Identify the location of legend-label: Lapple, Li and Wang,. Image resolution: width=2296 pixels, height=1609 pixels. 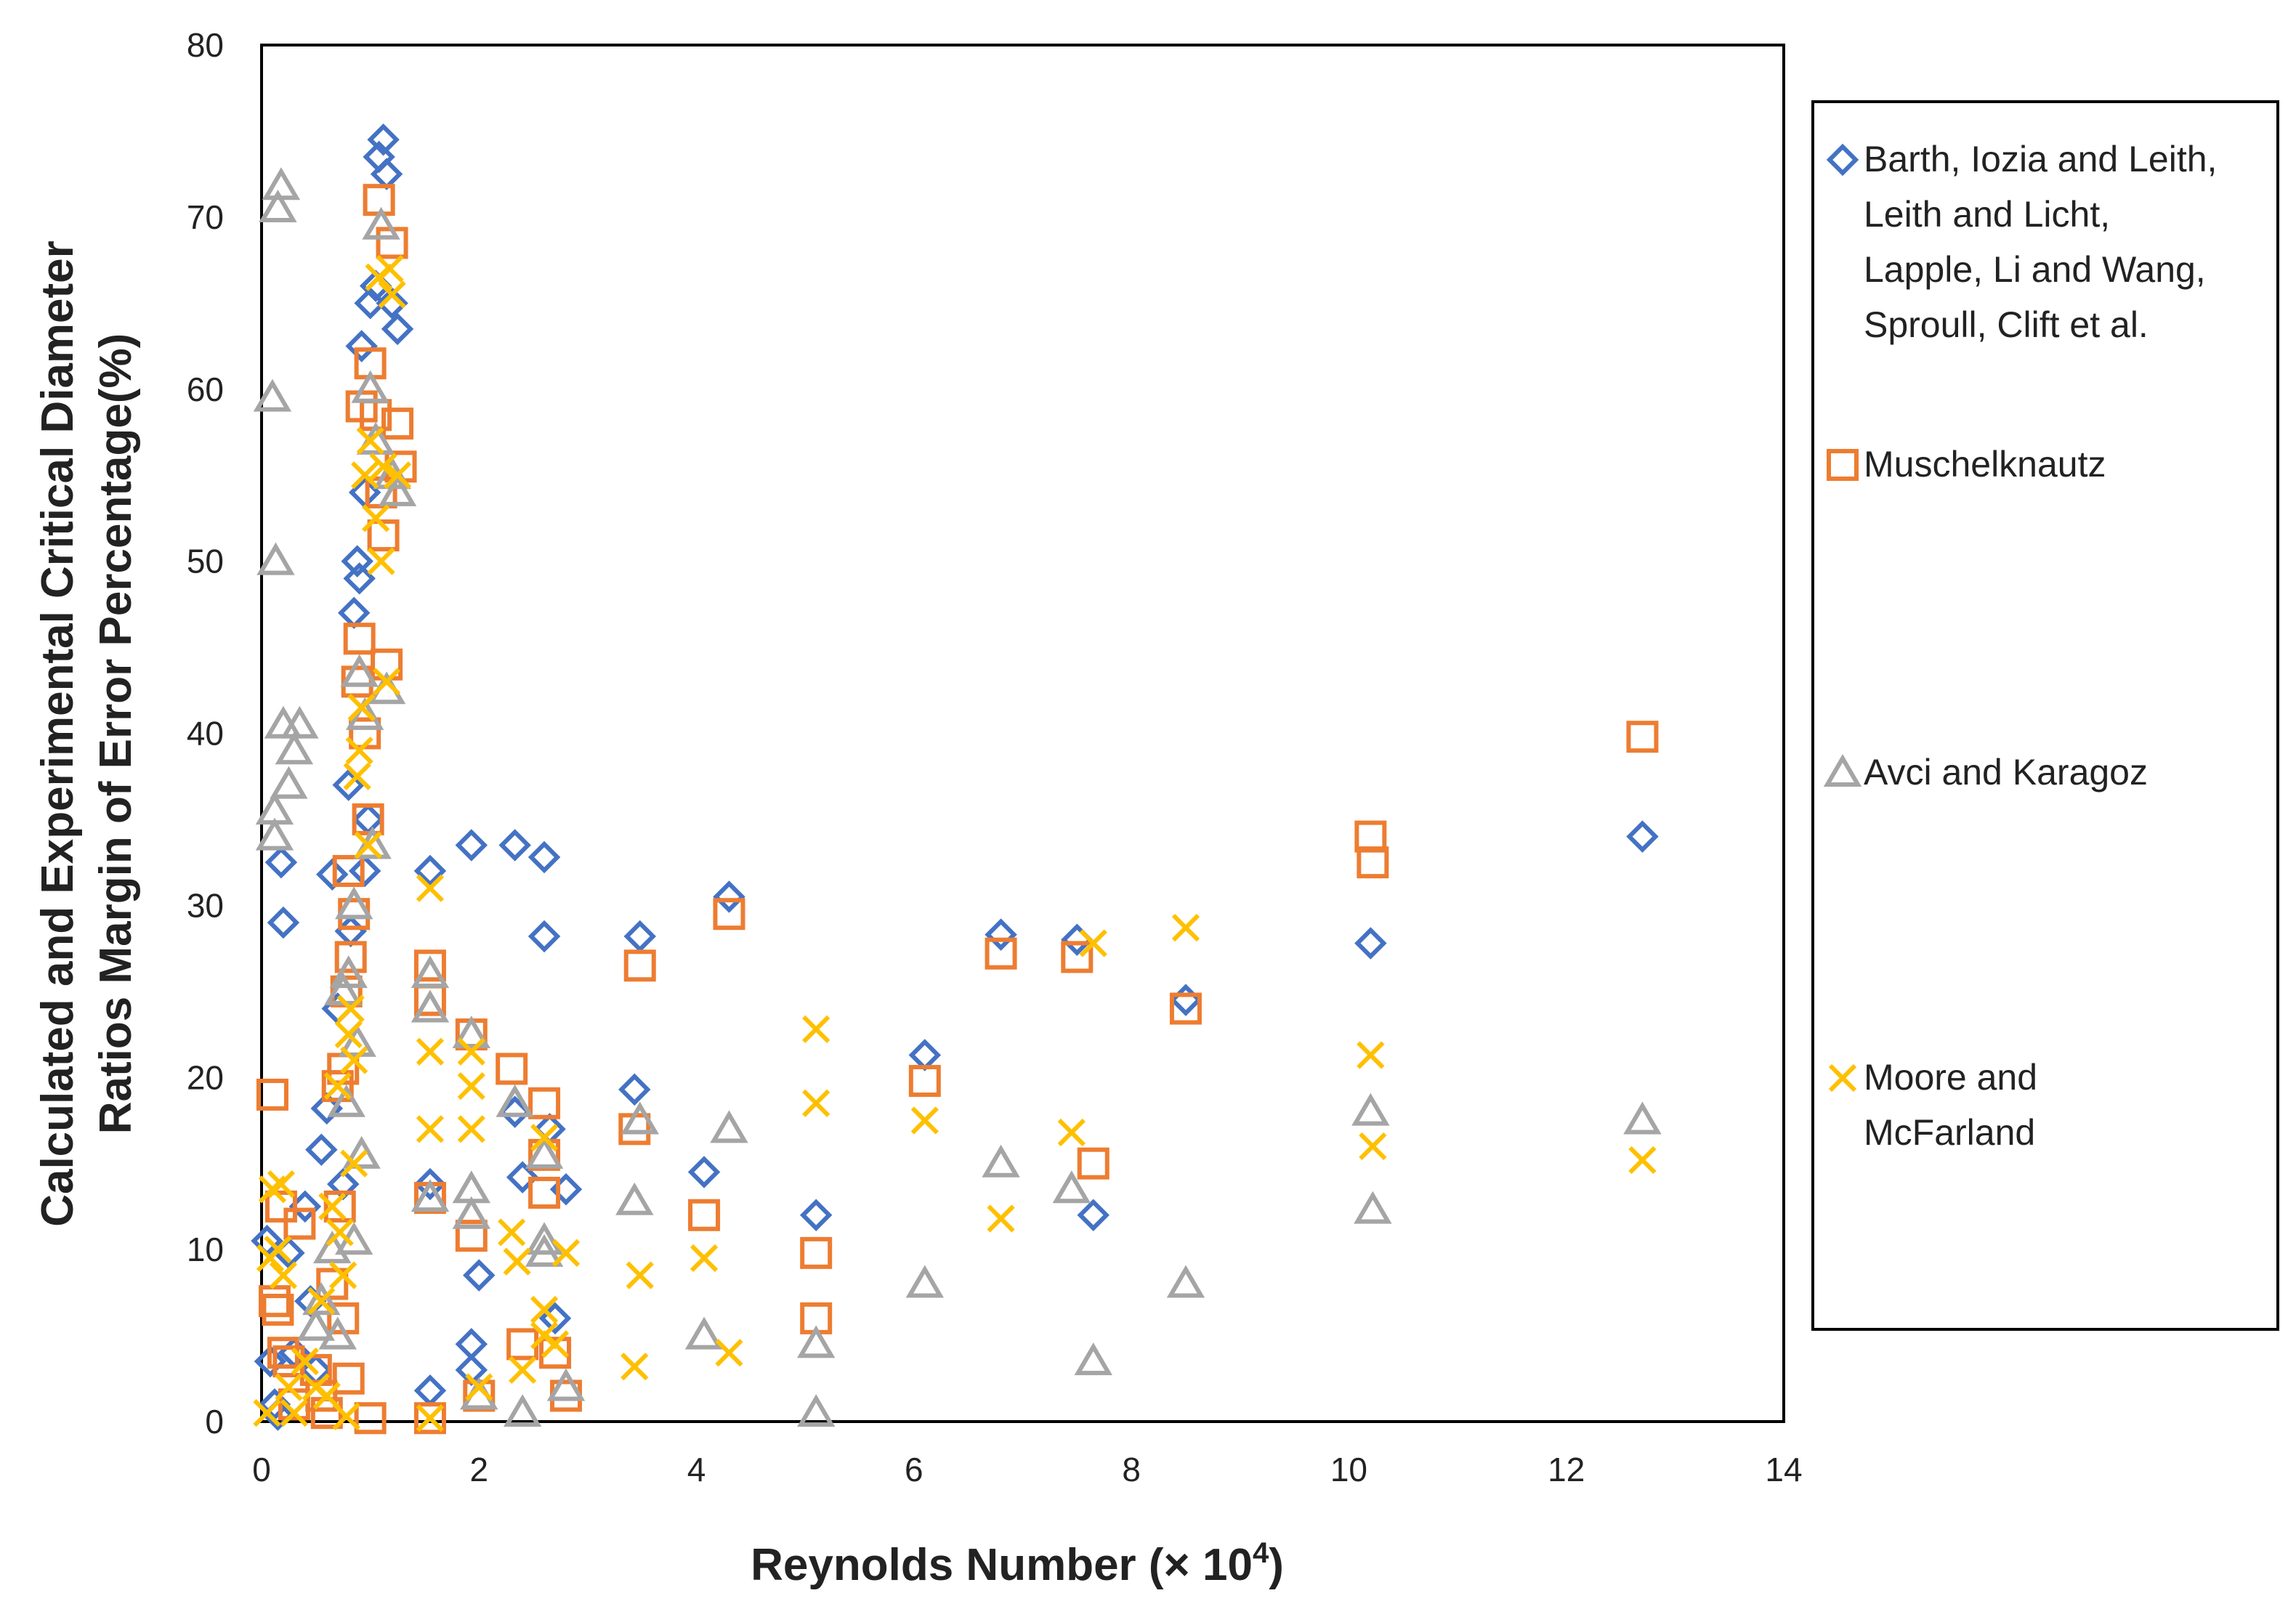
(2035, 269).